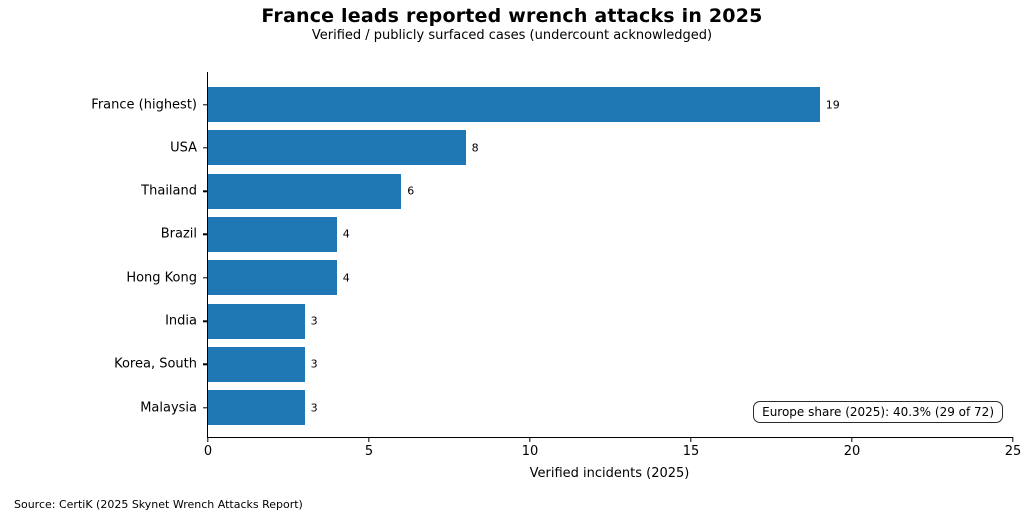 This screenshot has height=514, width=1024. Describe the element at coordinates (256, 321) in the screenshot. I see `bar-india` at that location.